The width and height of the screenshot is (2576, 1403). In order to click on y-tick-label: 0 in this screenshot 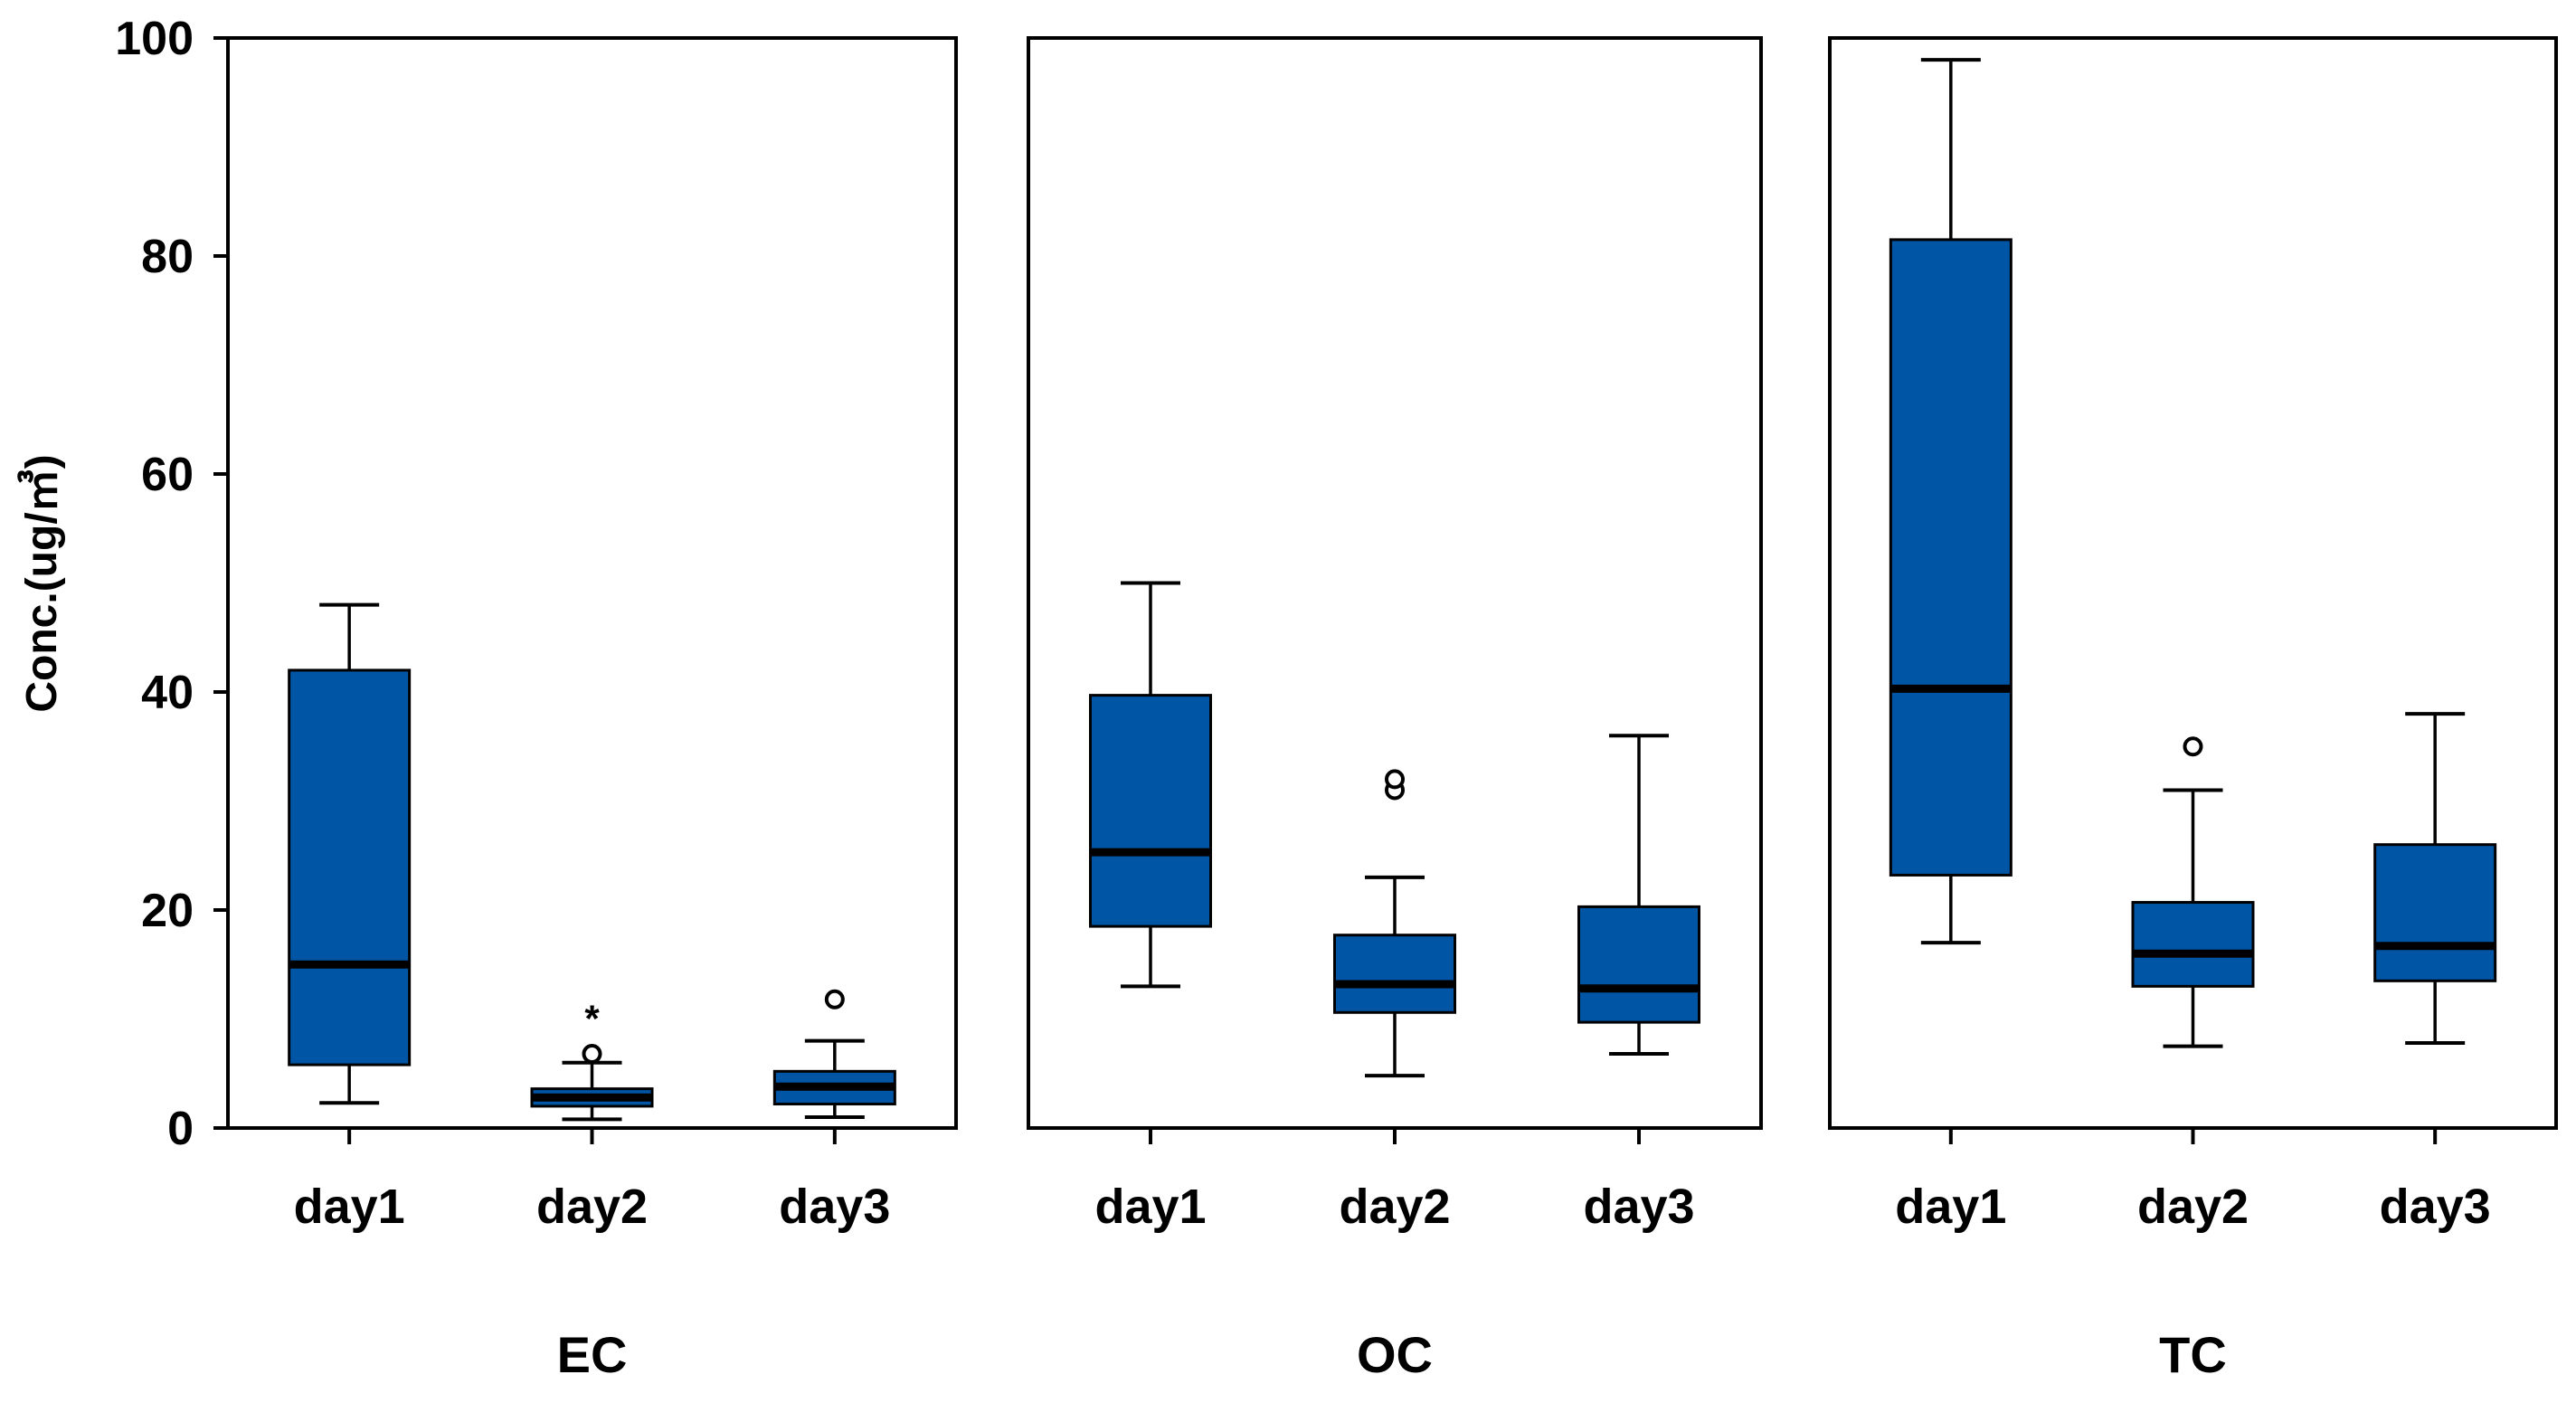, I will do `click(180, 1129)`.